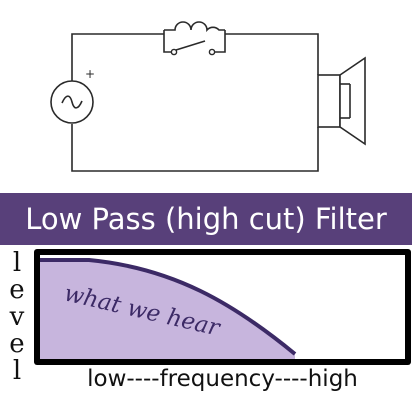 Image resolution: width=417 pixels, height=400 pixels. I want to click on parallel-block-left, so click(167, 43).